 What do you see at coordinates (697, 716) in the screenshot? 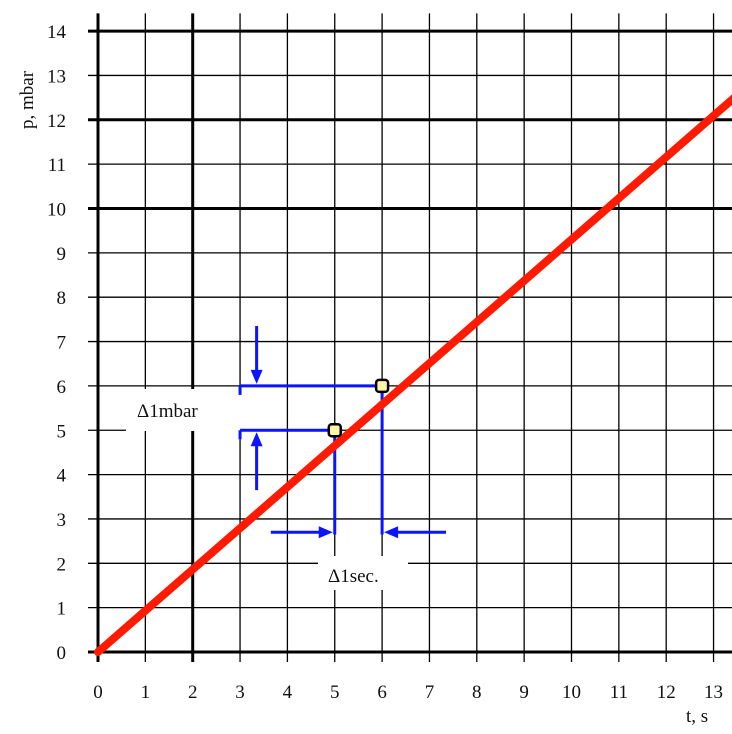
I see `x-axis-title: t, s` at bounding box center [697, 716].